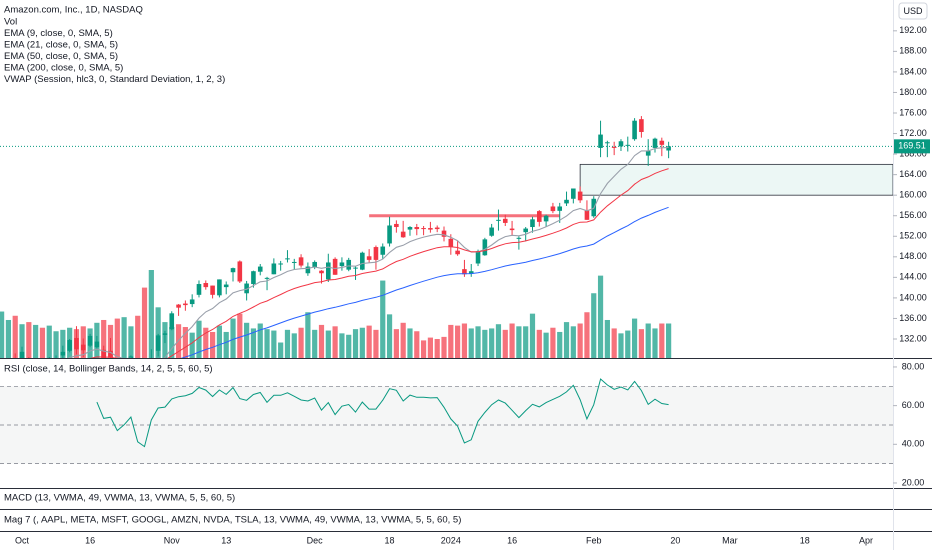 The image size is (932, 550). Describe the element at coordinates (446, 421) in the screenshot. I see `rsi-pane` at that location.